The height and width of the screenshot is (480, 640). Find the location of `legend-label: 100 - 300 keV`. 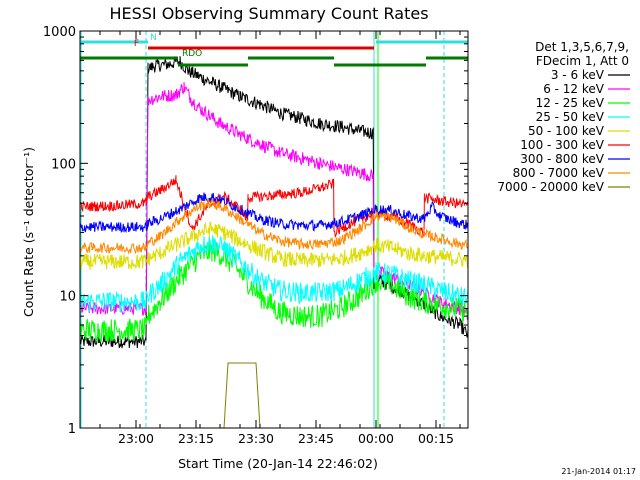

legend-label: 100 - 300 keV is located at coordinates (562, 145).